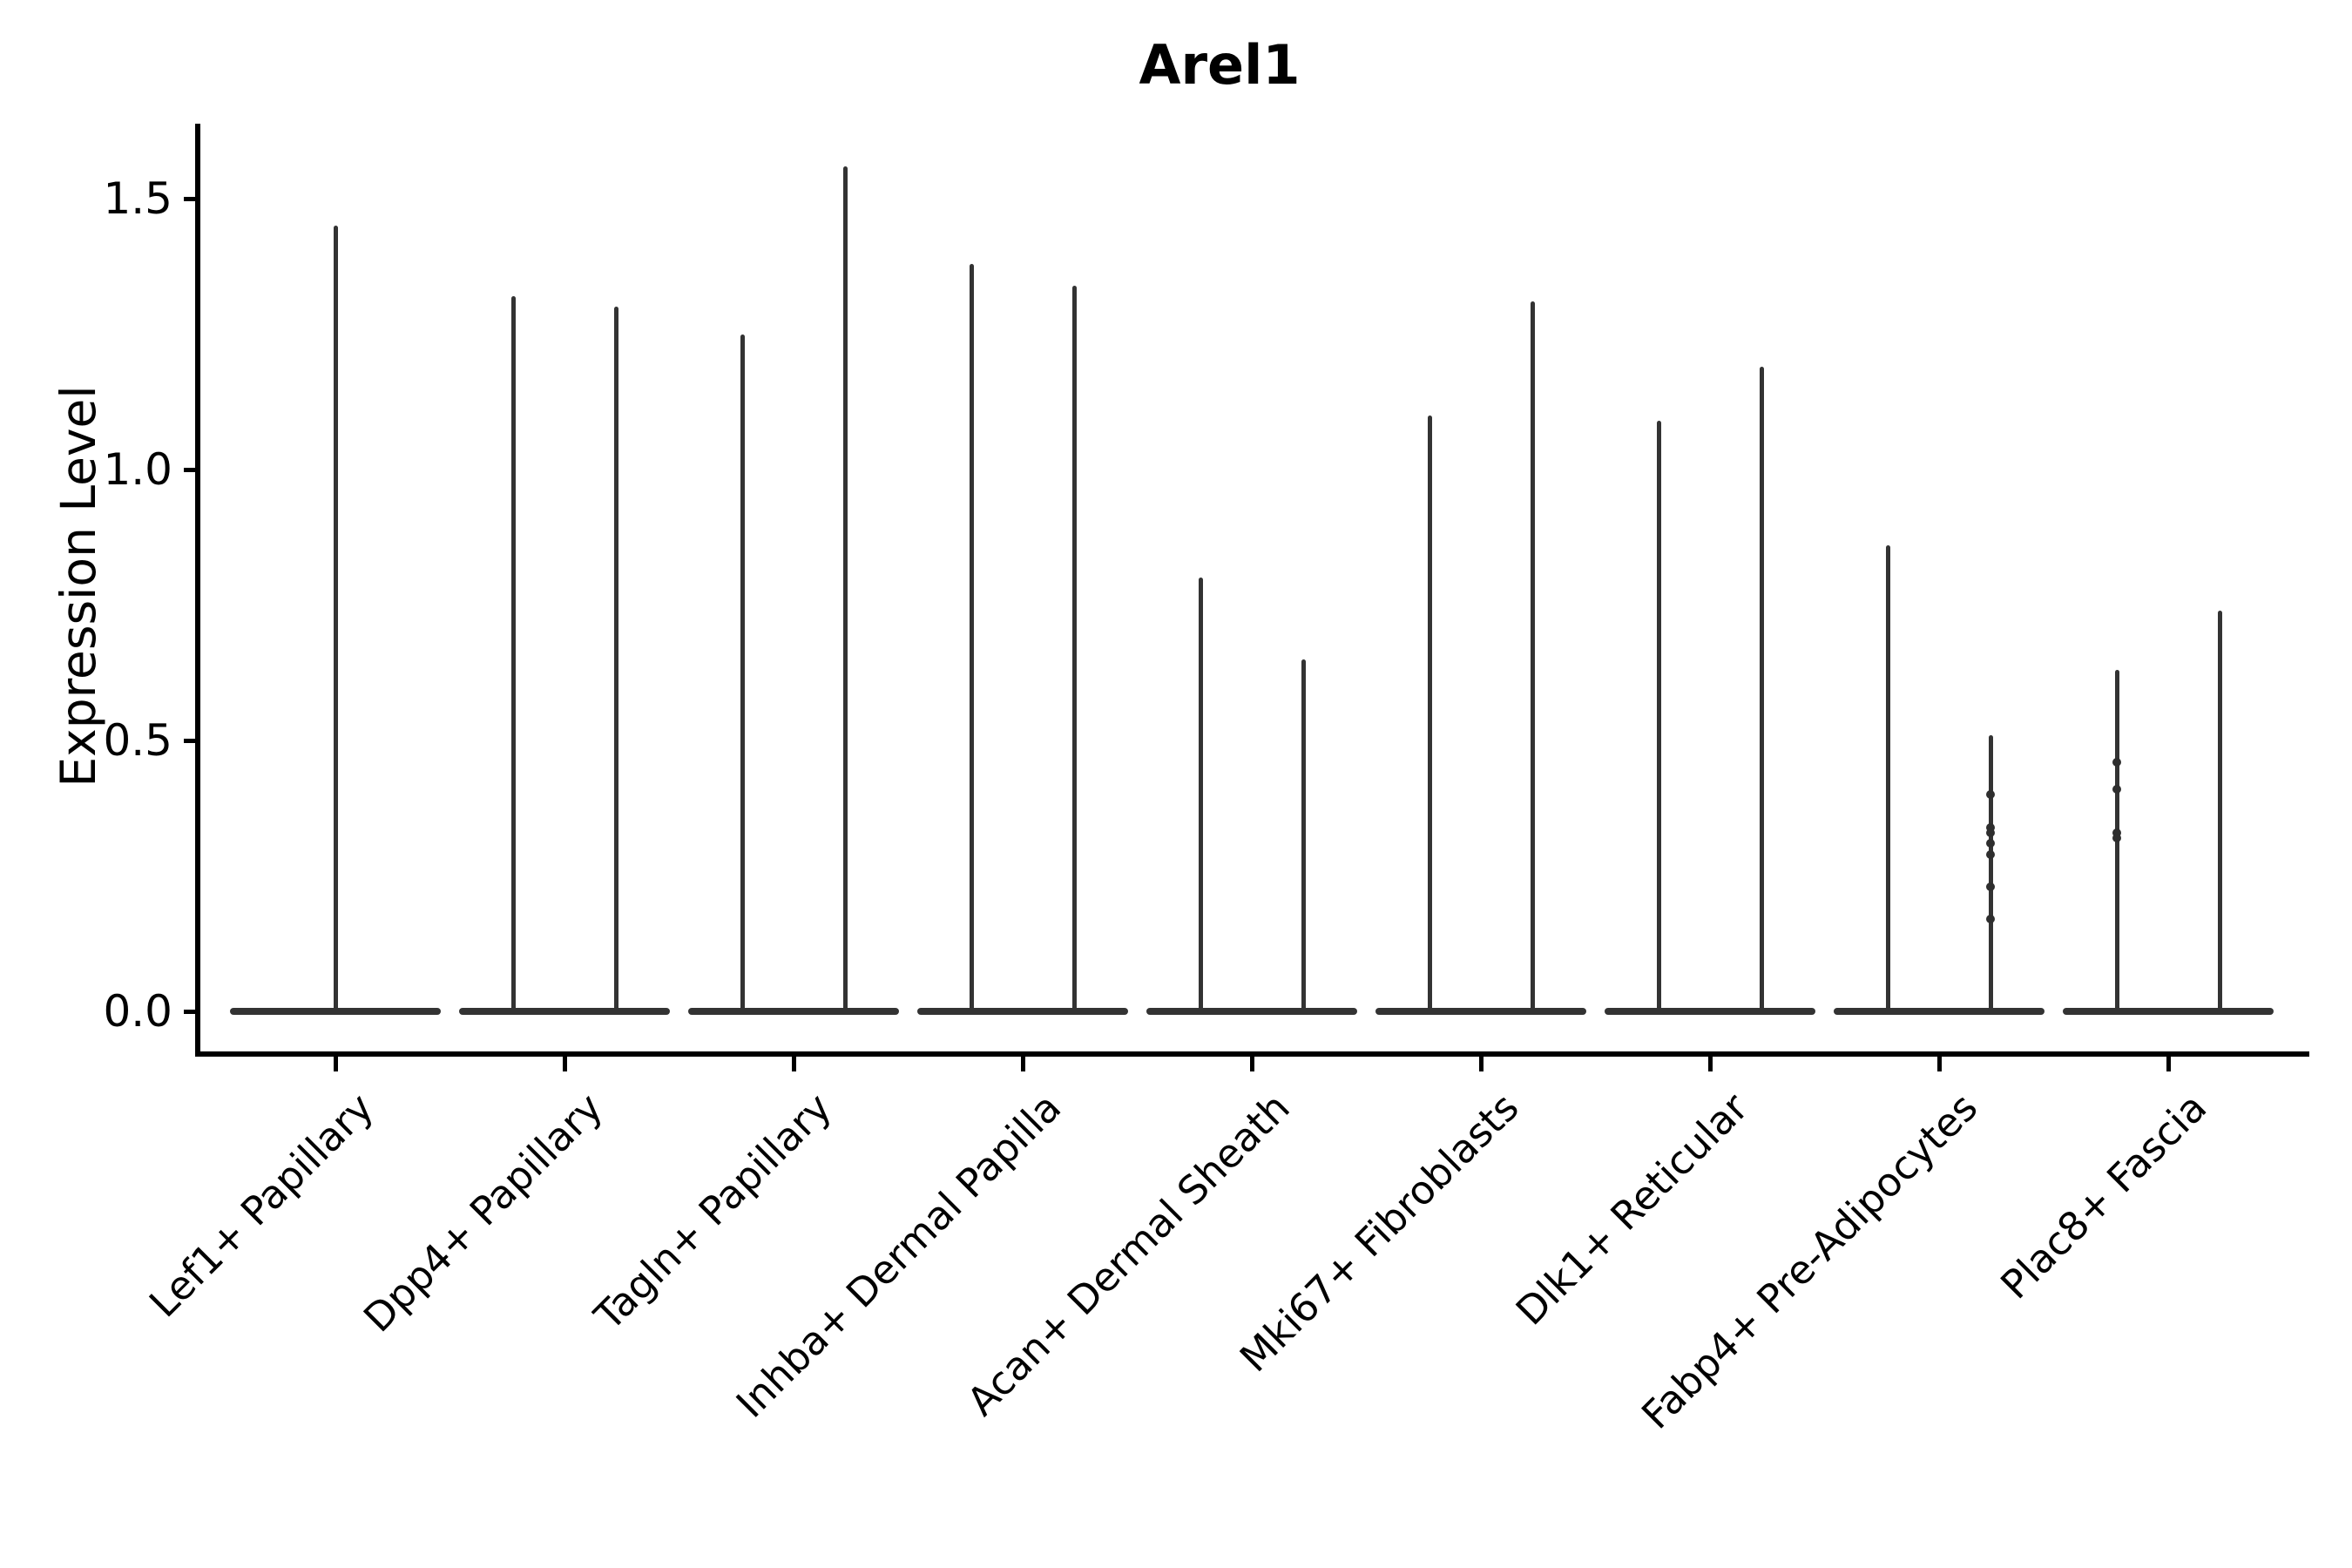 Image resolution: width=2352 pixels, height=1568 pixels. What do you see at coordinates (137, 741) in the screenshot?
I see `y-tick-label: 0.5` at bounding box center [137, 741].